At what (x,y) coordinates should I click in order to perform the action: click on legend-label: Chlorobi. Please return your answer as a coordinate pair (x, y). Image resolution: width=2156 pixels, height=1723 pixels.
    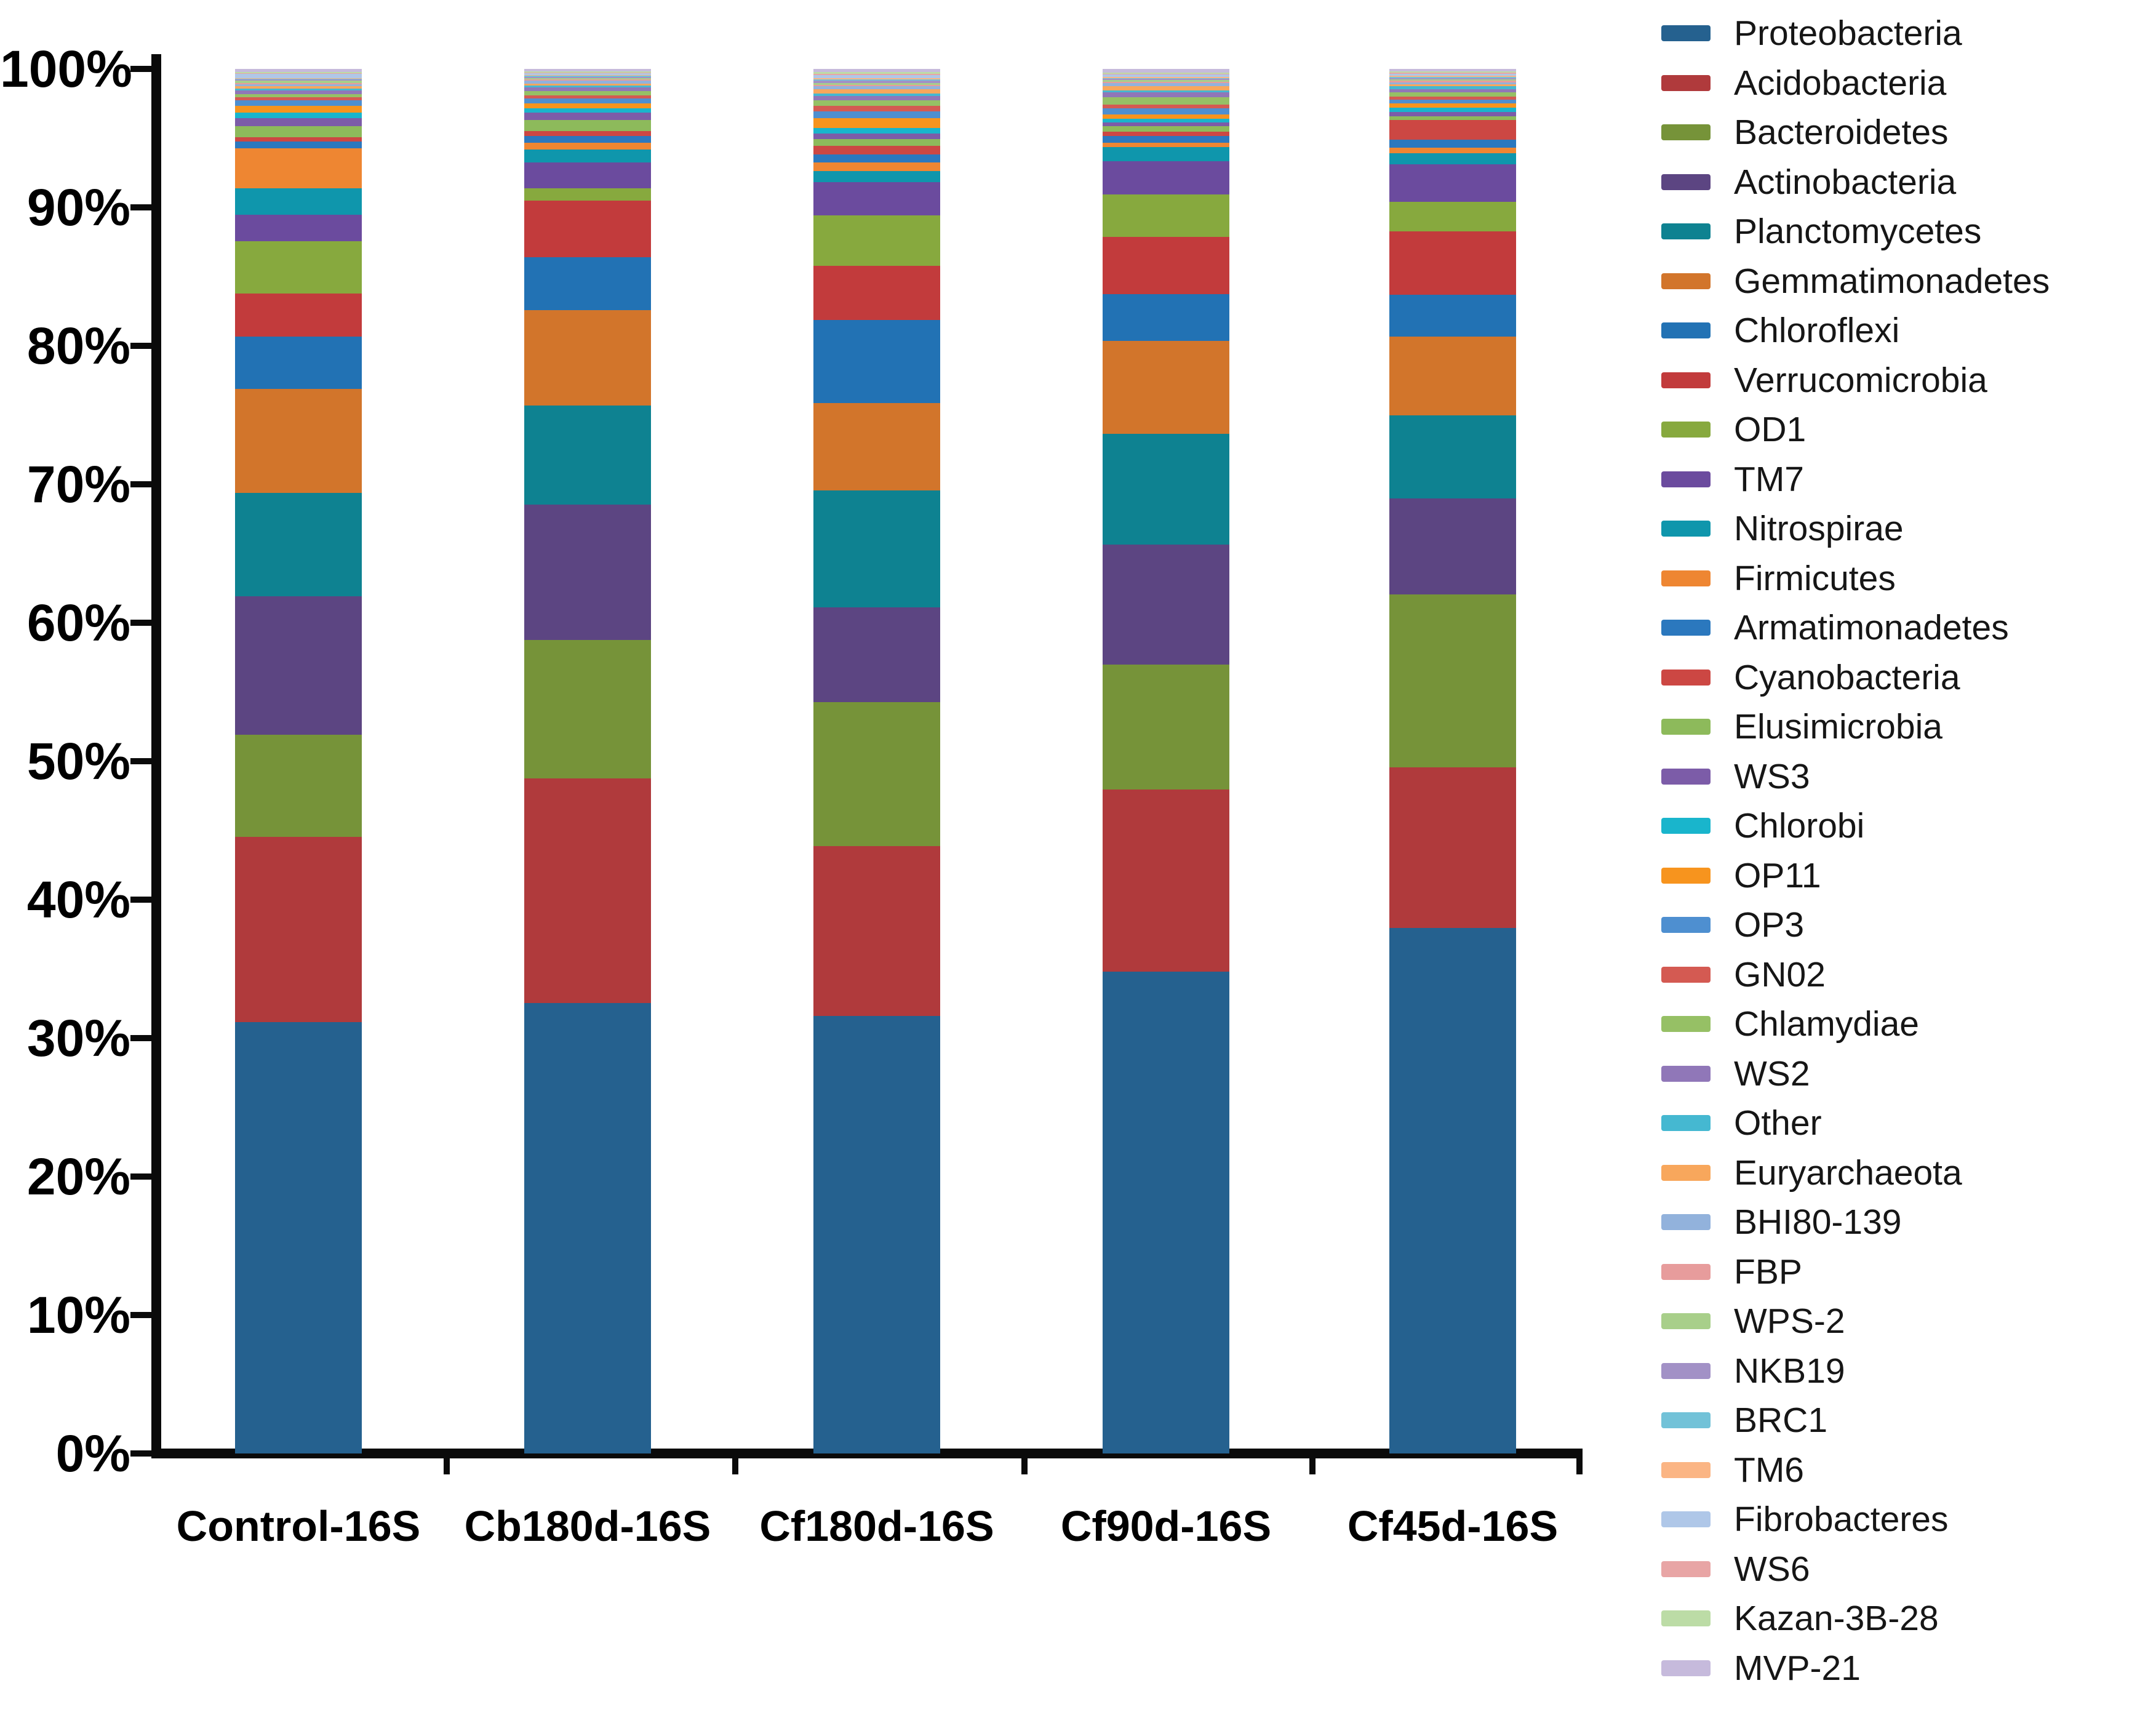
    Looking at the image, I should click on (1799, 826).